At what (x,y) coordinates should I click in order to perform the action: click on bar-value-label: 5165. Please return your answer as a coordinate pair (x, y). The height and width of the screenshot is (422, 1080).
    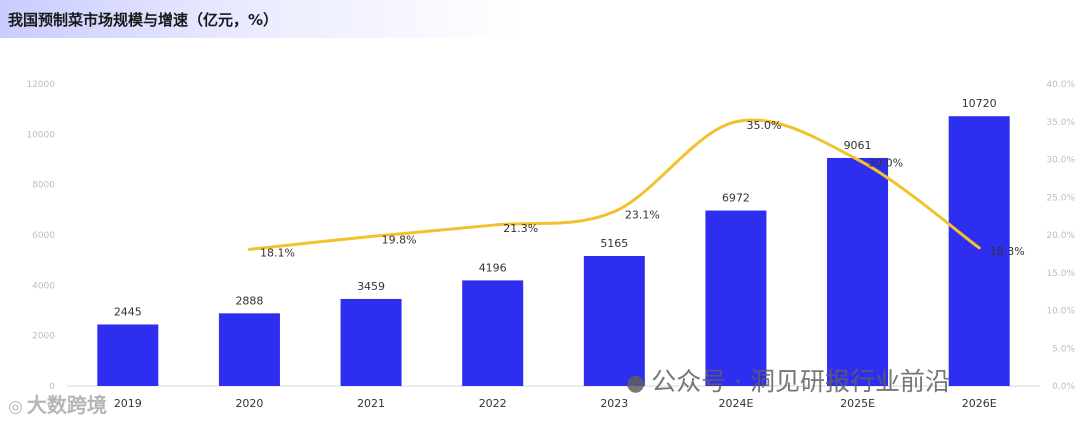
    Looking at the image, I should click on (614, 243).